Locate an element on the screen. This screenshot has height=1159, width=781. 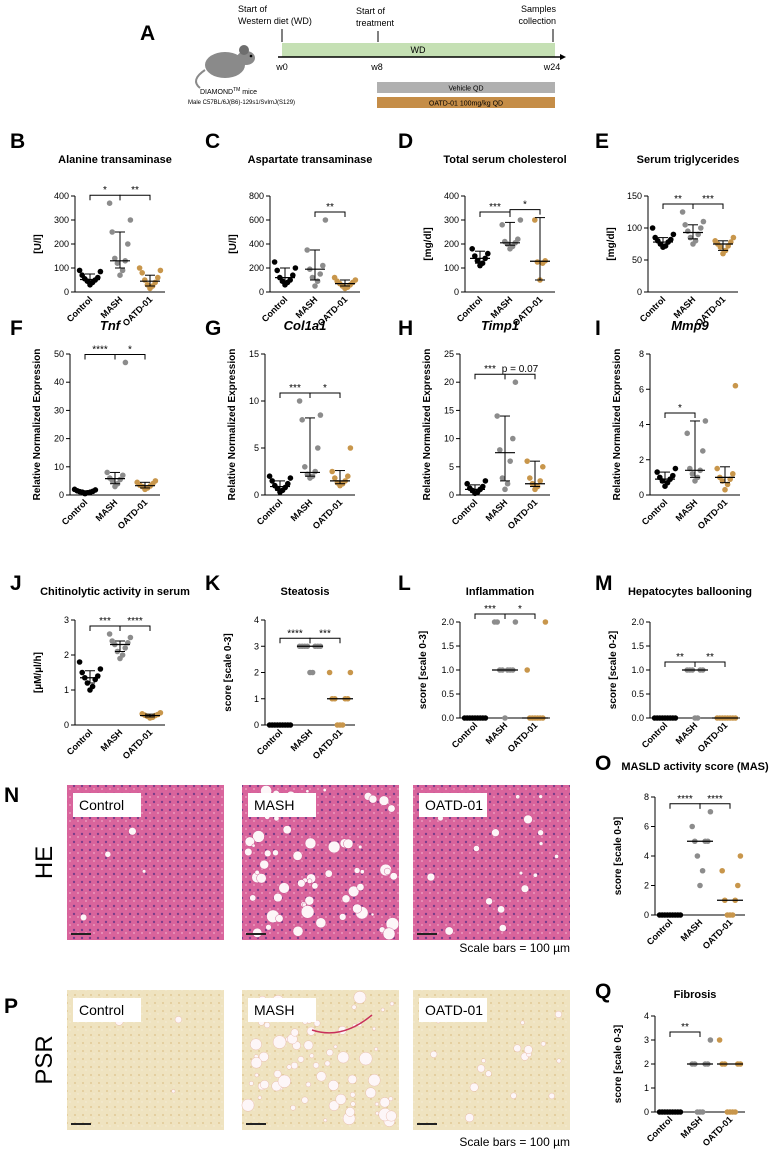
chart-title: Inflammation is located at coordinates (500, 592).